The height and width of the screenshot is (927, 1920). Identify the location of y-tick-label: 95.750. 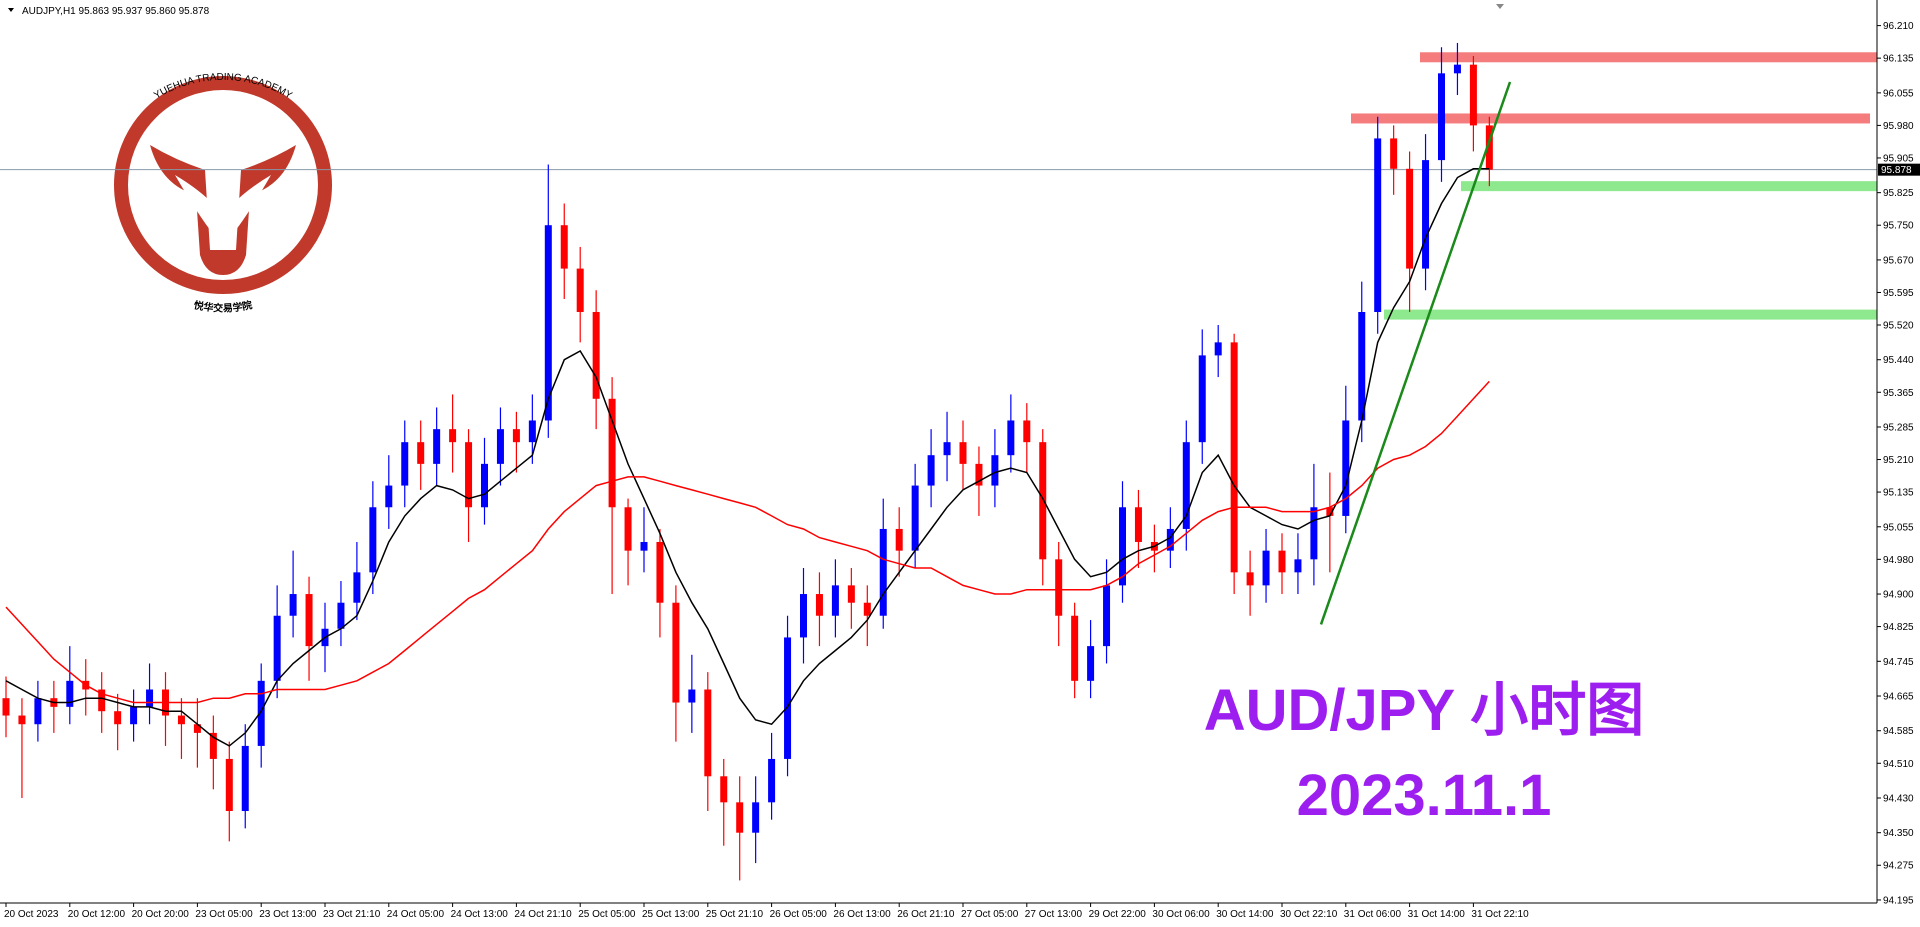
(1898, 226).